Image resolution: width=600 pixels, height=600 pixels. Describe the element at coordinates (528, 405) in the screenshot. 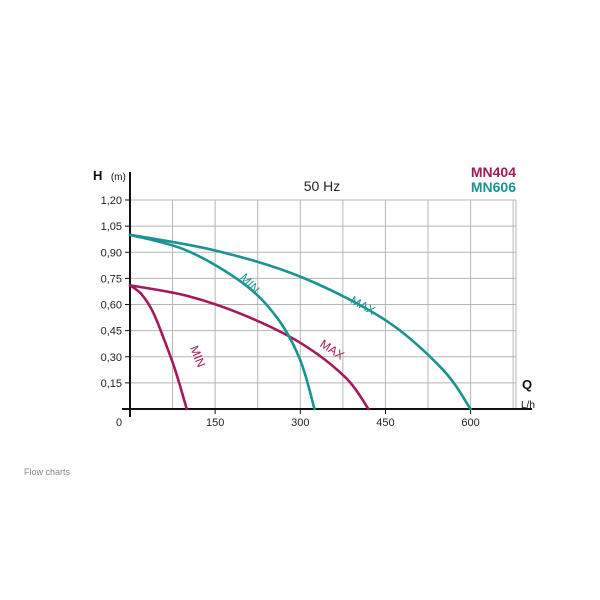

I see `x-axis-unit: L/h` at that location.